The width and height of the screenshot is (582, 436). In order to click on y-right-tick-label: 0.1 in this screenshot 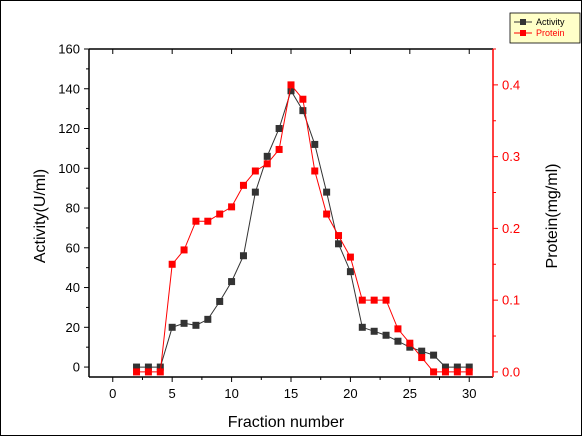, I will do `click(511, 300)`.